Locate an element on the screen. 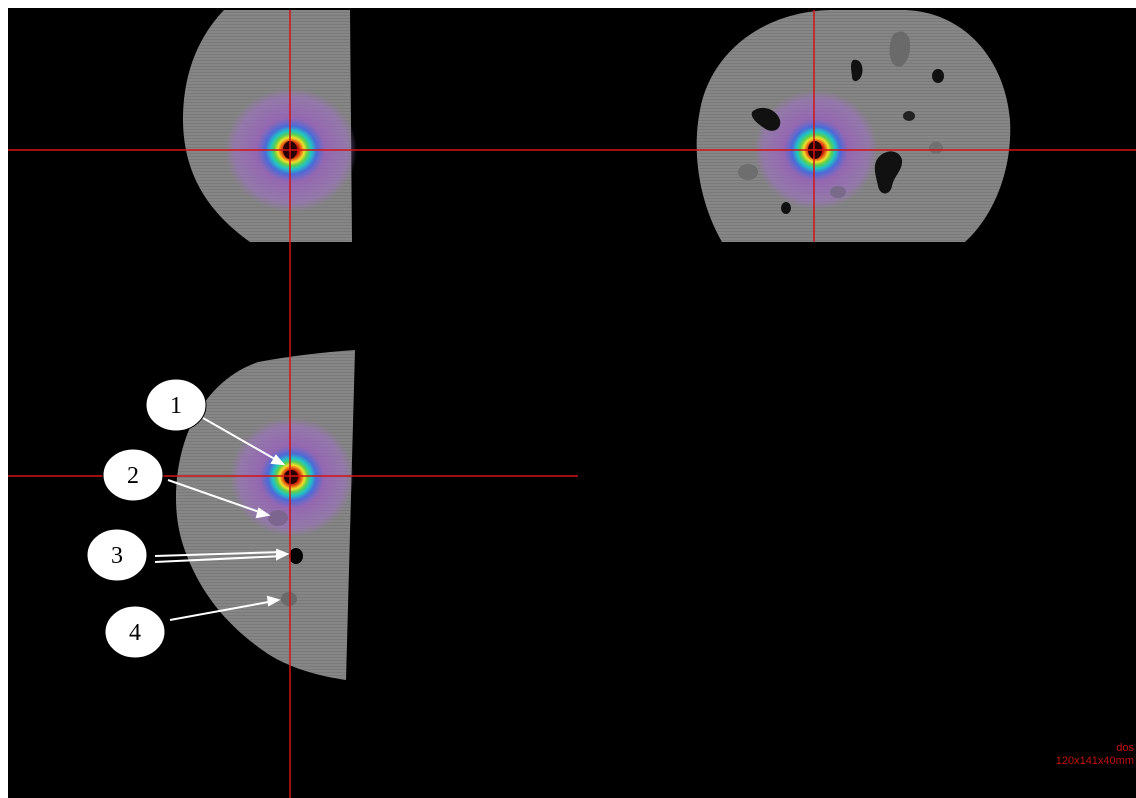 The height and width of the screenshot is (798, 1136). callout-label: 4 is located at coordinates (135, 633).